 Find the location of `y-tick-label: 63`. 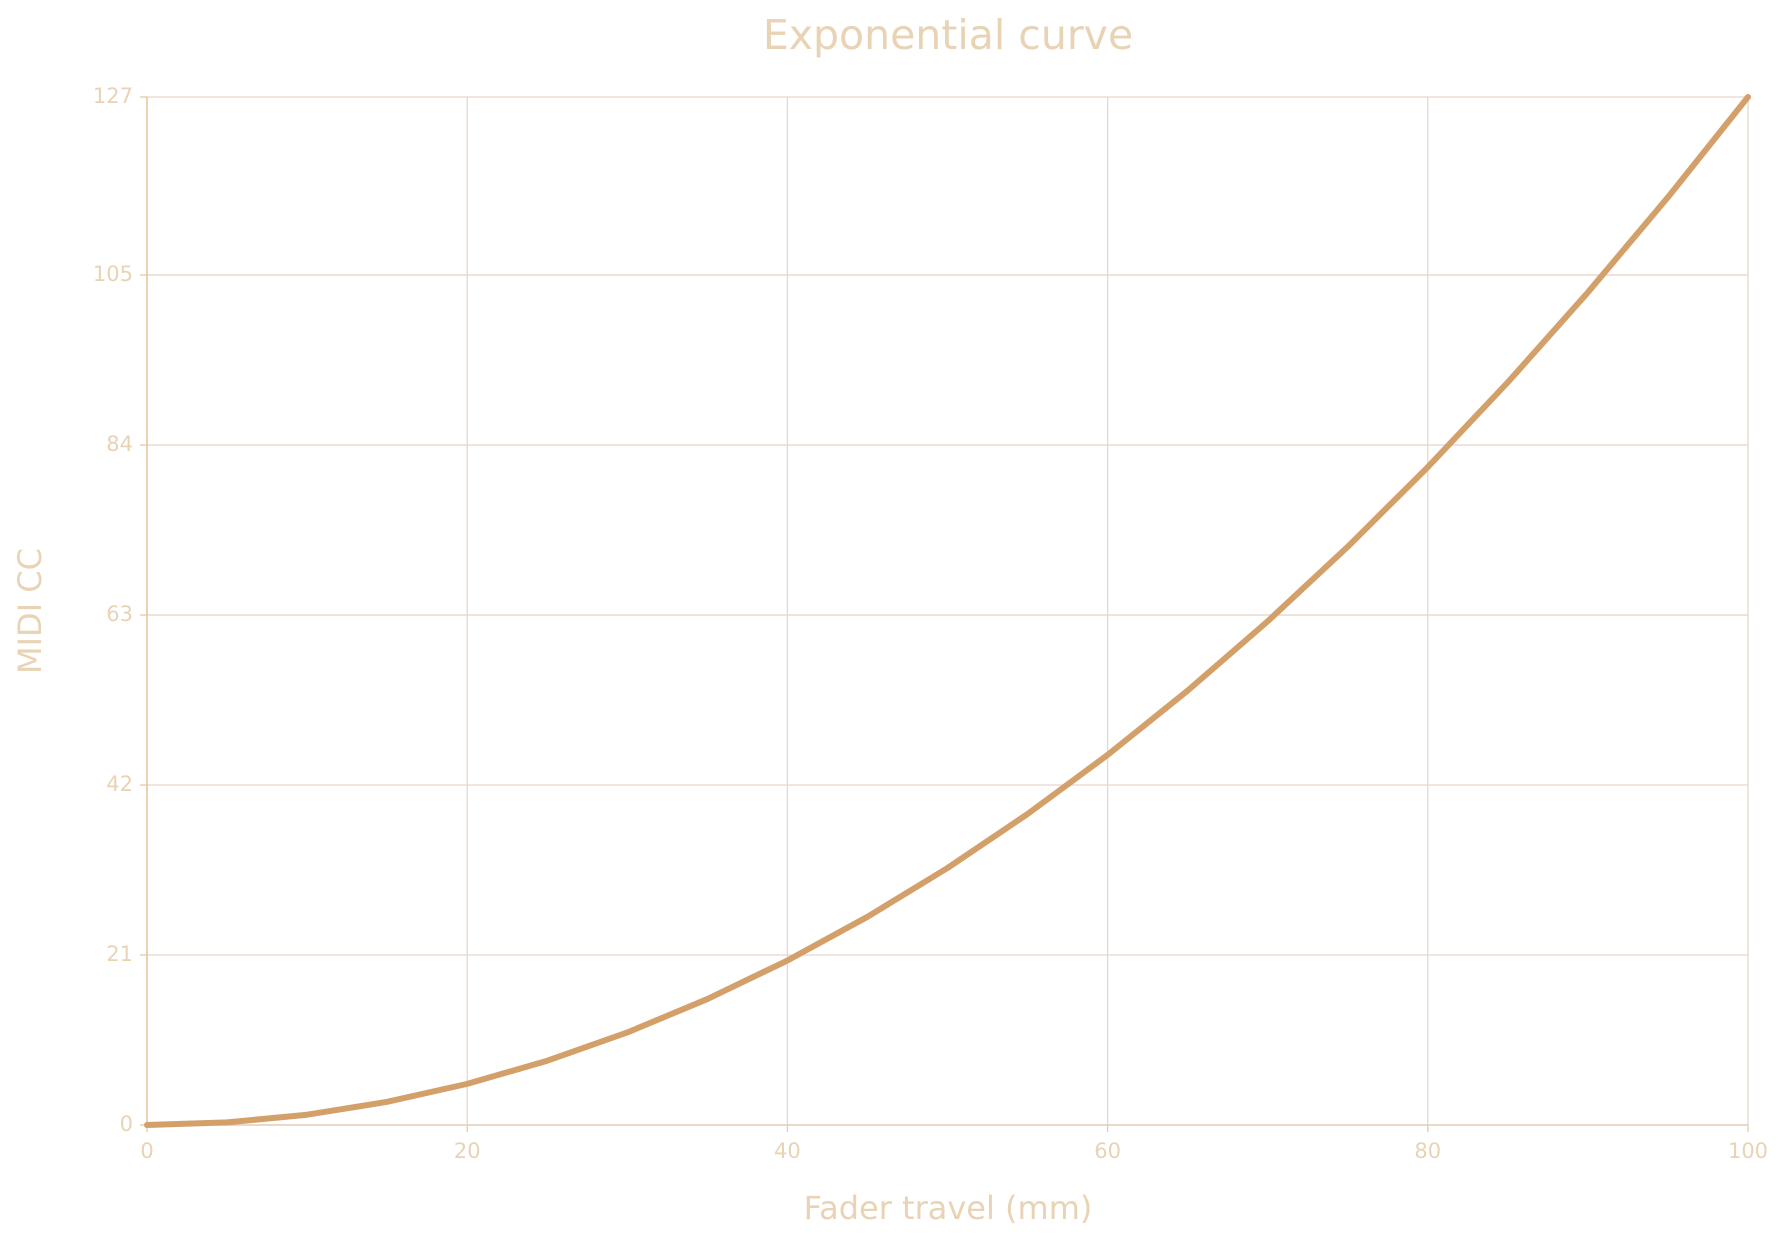

y-tick-label: 63 is located at coordinates (119, 614).